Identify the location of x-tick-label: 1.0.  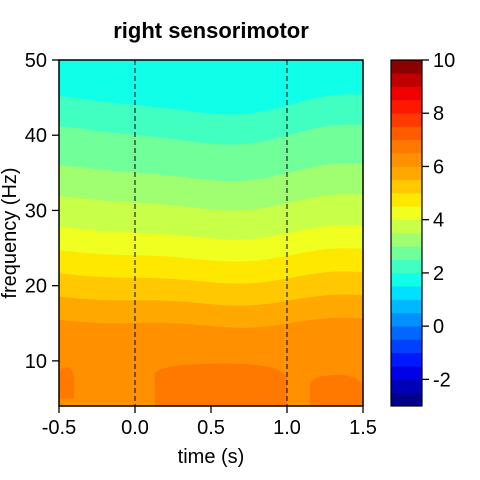
(287, 428).